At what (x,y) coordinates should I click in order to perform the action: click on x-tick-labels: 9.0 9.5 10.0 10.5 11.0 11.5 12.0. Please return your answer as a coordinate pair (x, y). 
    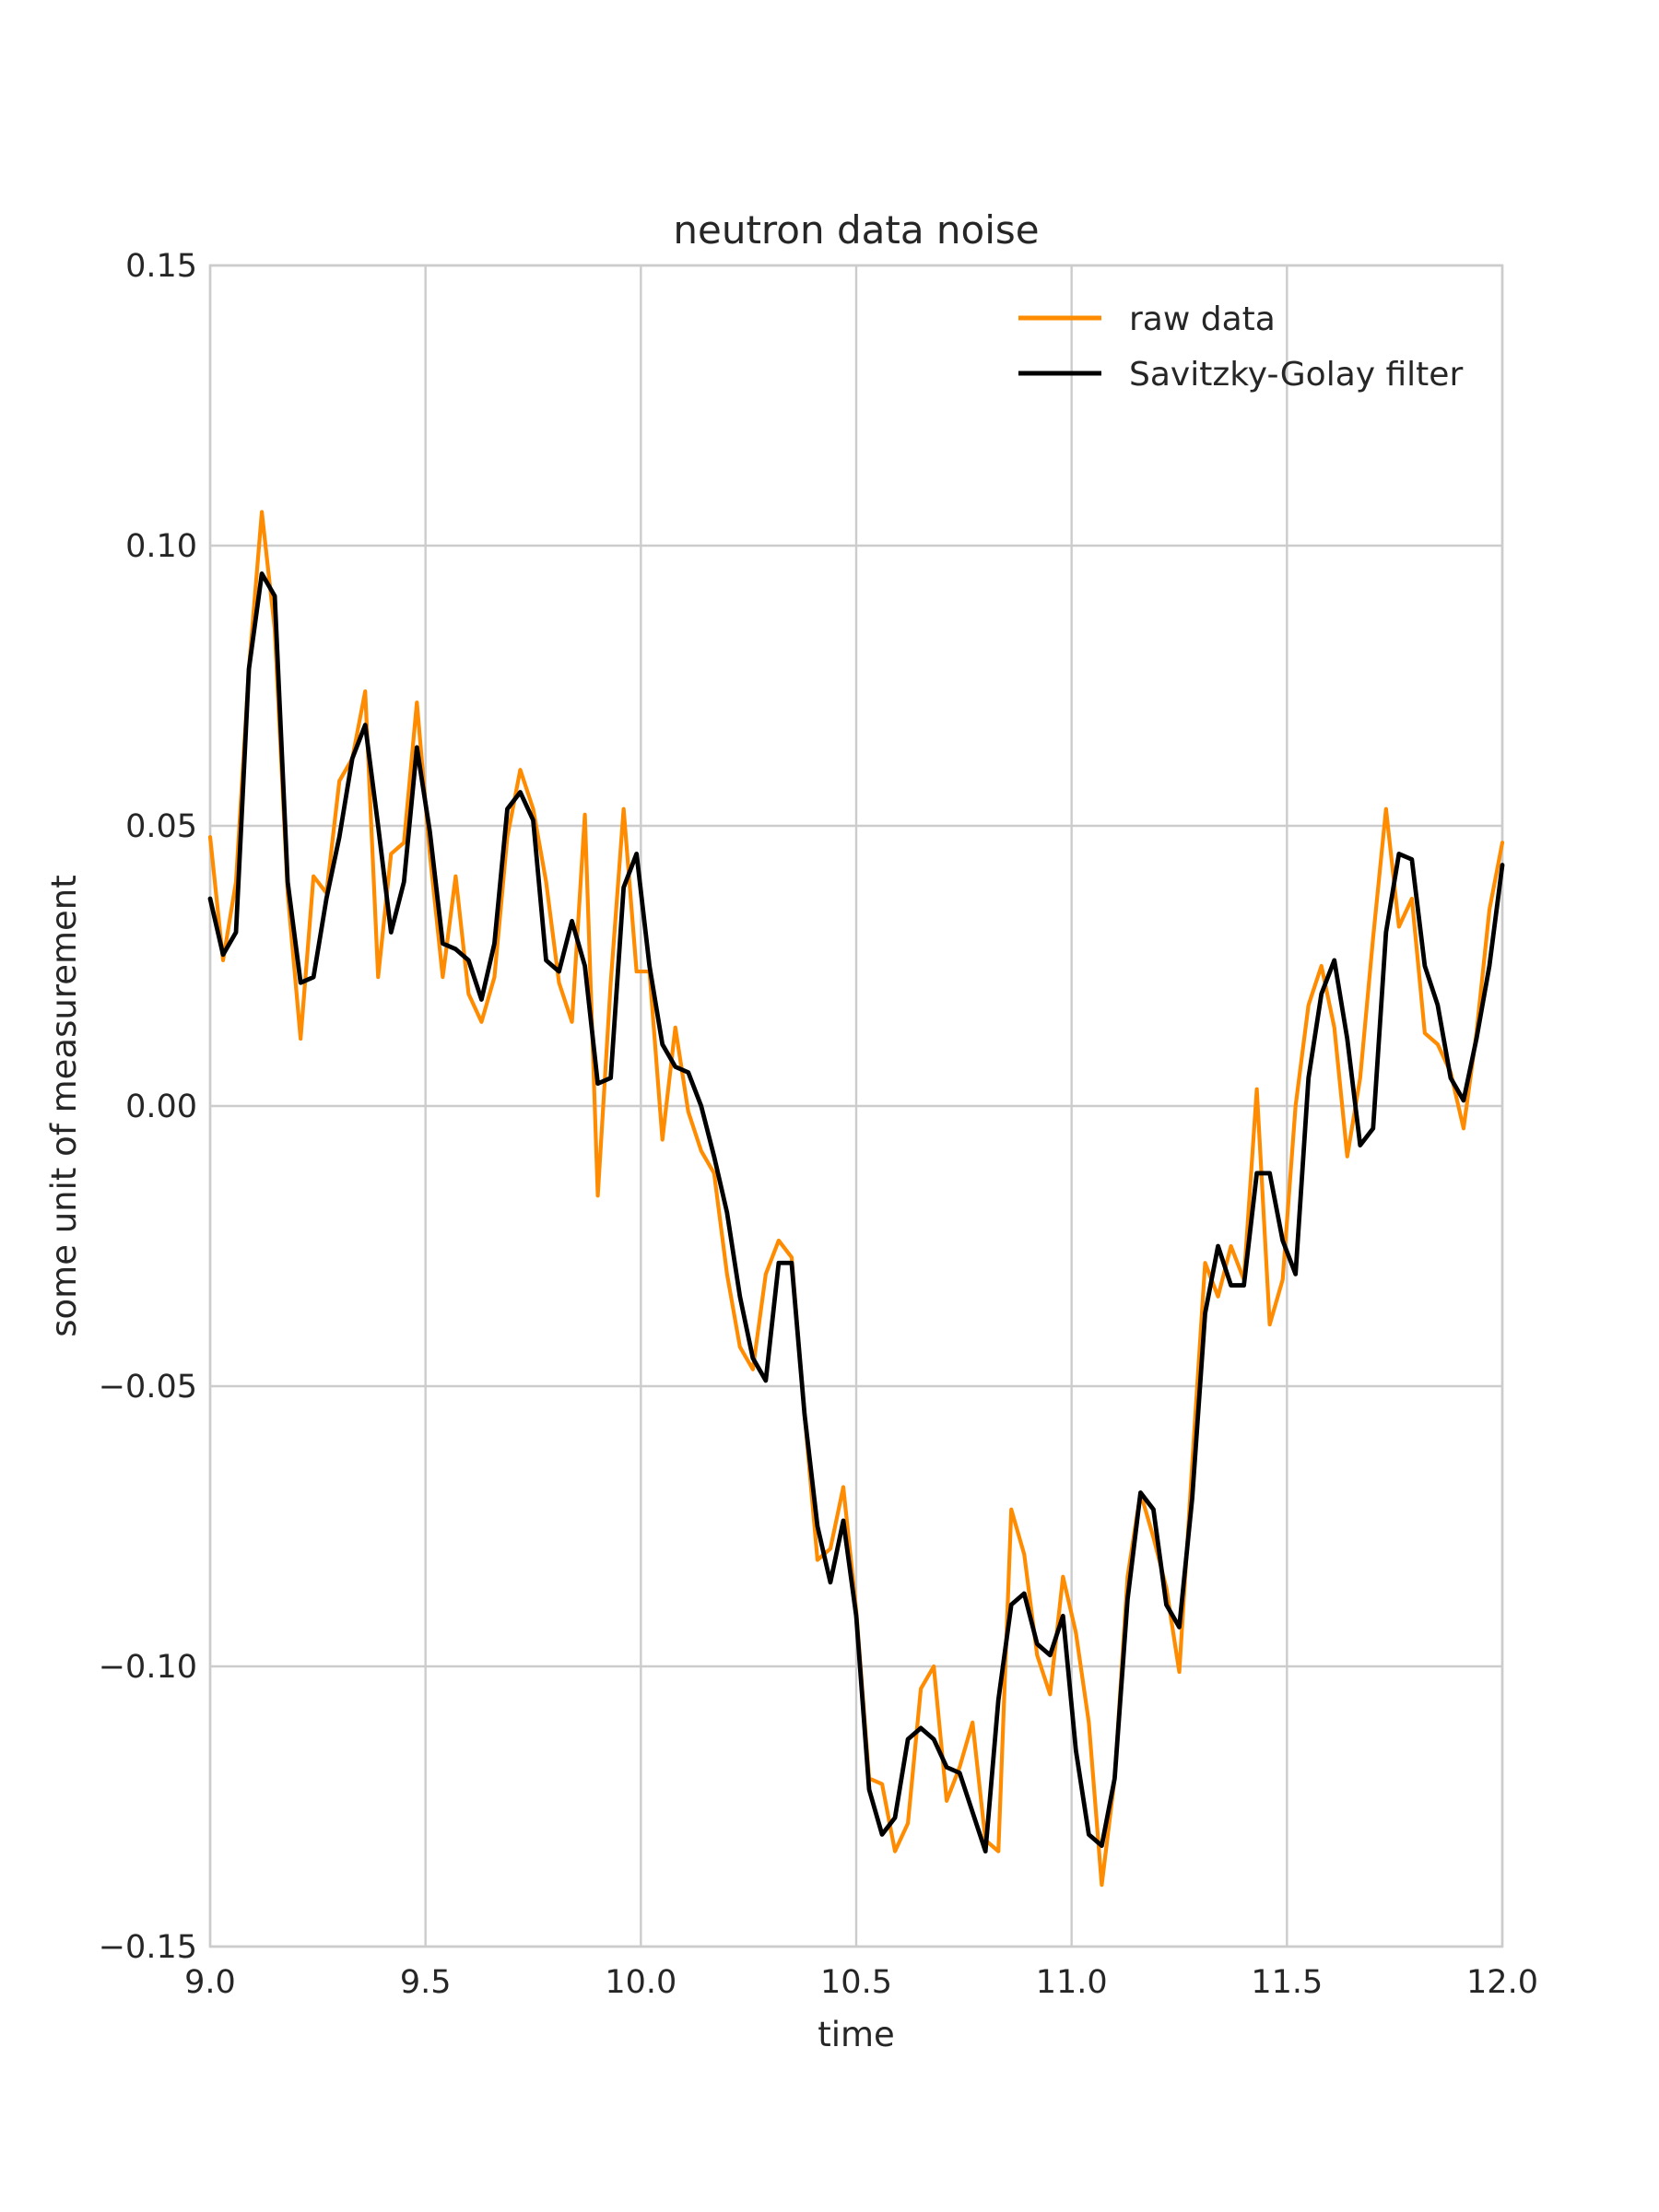
    Looking at the image, I should click on (861, 1982).